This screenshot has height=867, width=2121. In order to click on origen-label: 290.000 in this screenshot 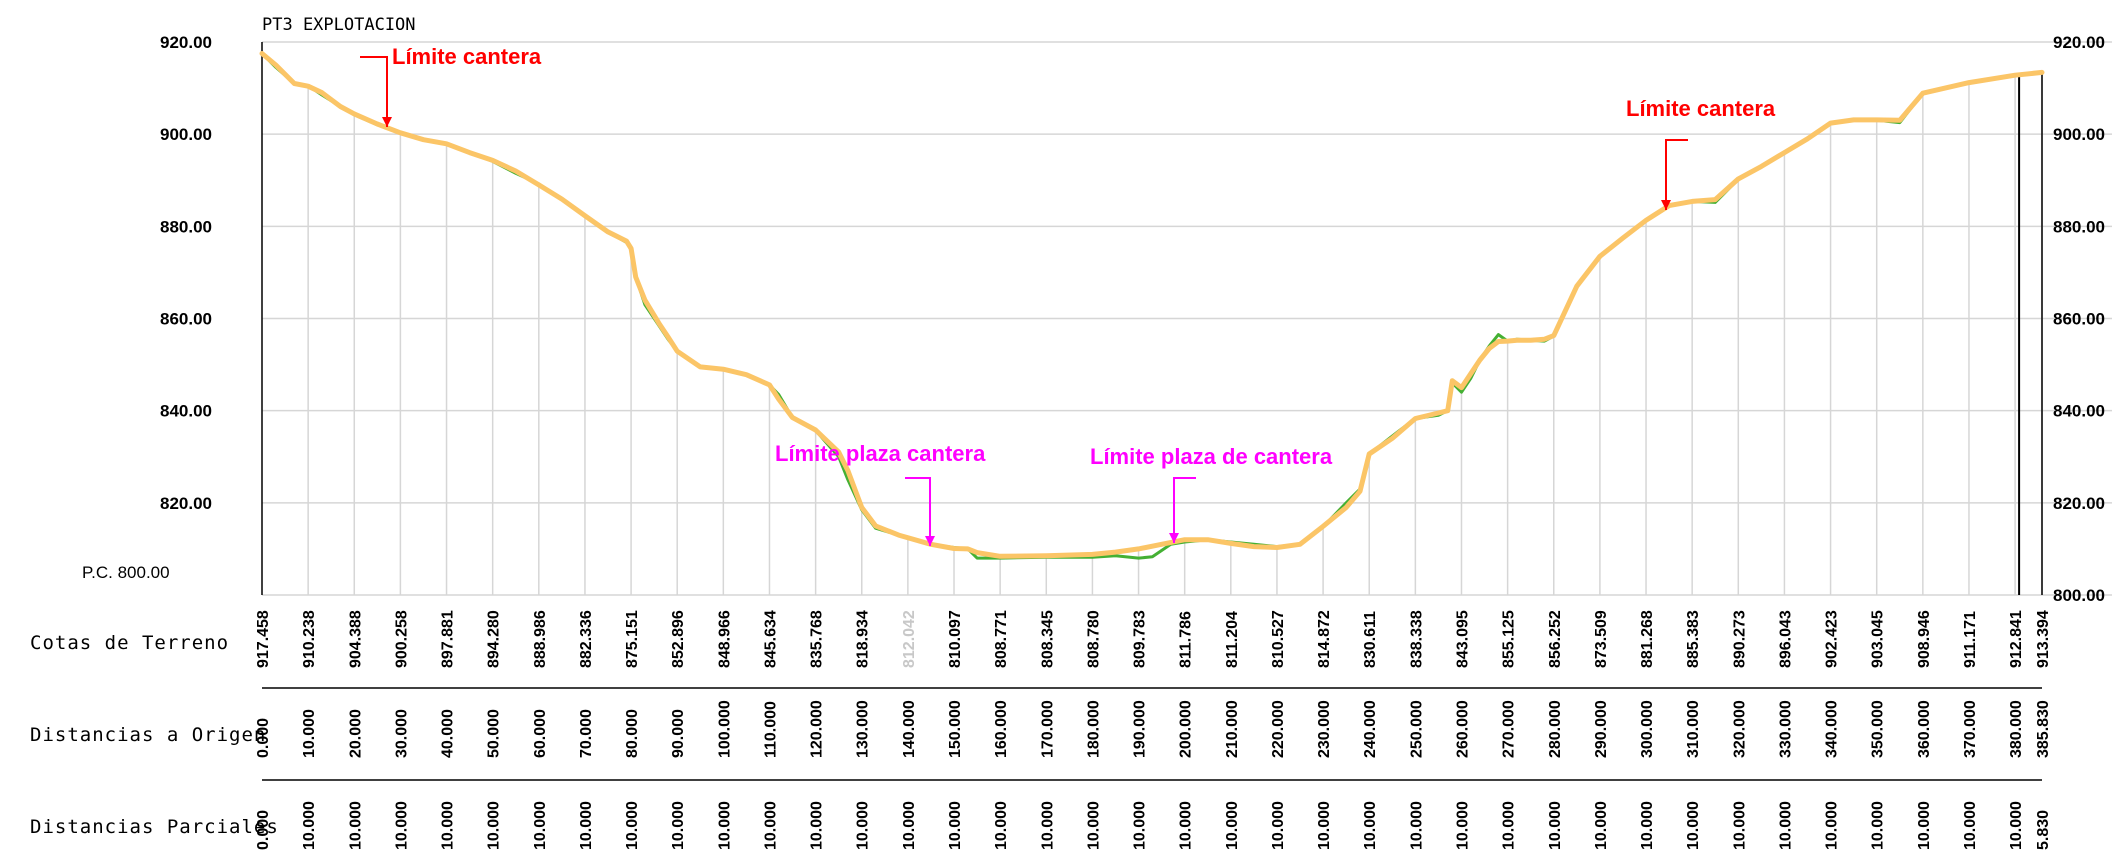, I will do `click(1601, 729)`.